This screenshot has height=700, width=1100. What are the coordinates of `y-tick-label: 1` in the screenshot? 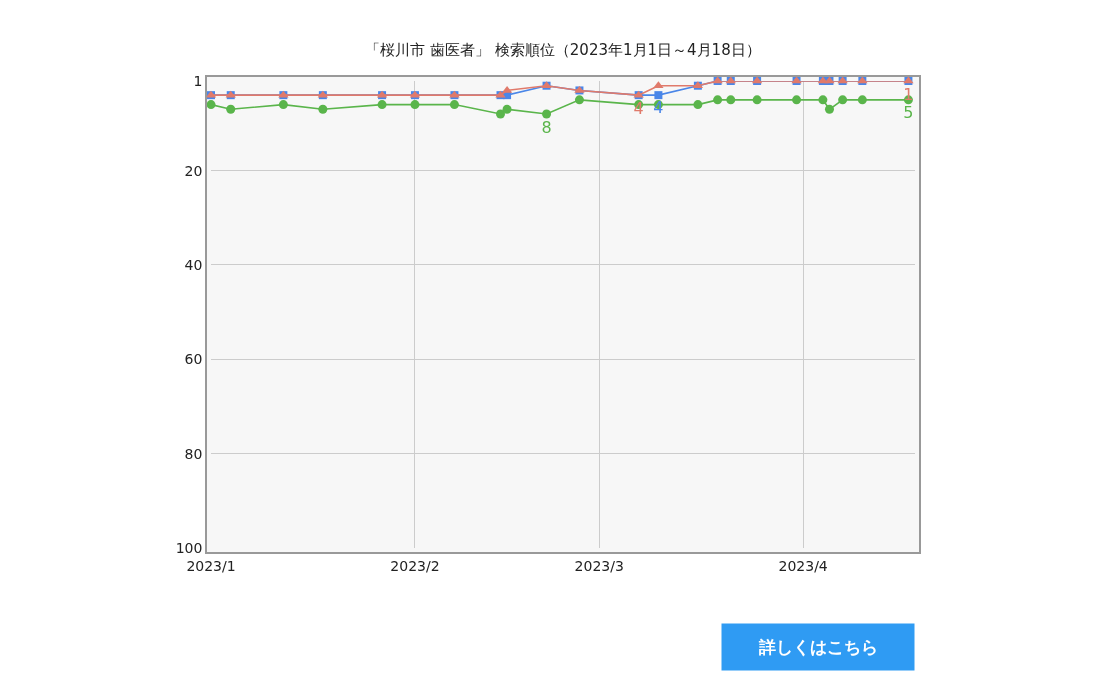 It's located at (198, 80).